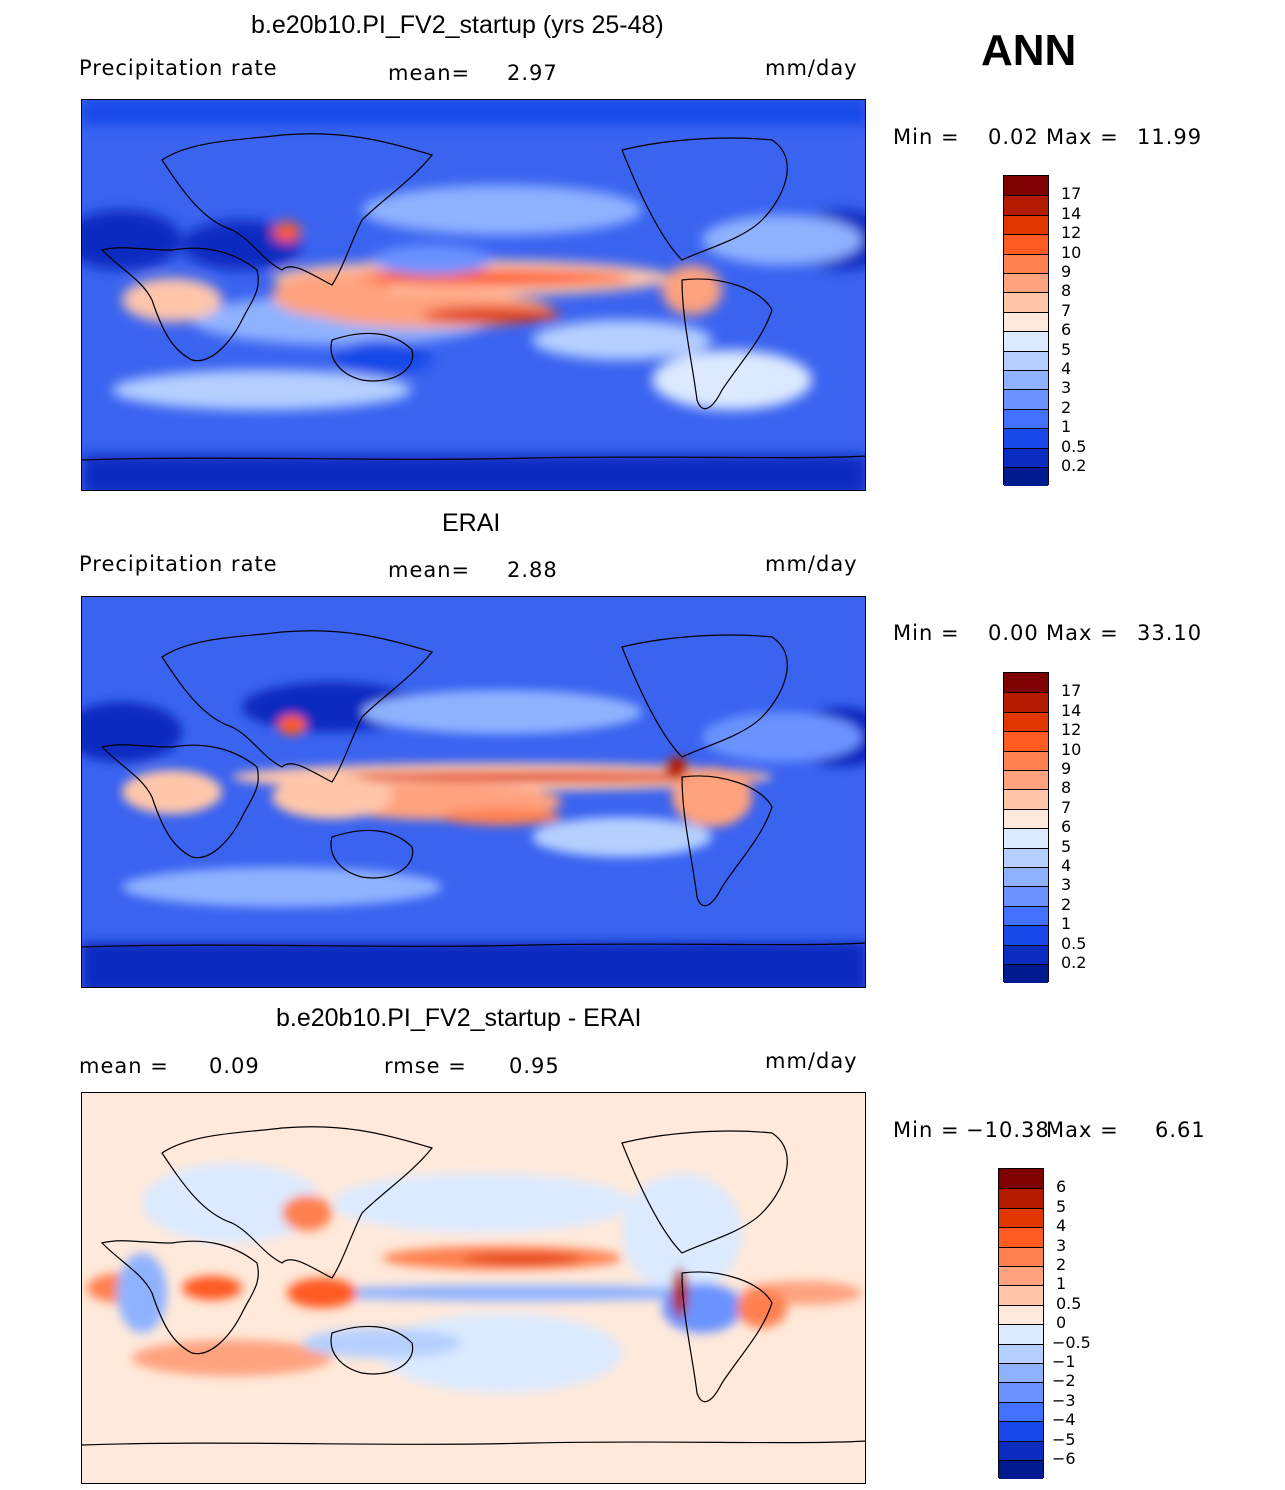 The height and width of the screenshot is (1490, 1285). What do you see at coordinates (1029, 50) in the screenshot?
I see `season-label: ANN` at bounding box center [1029, 50].